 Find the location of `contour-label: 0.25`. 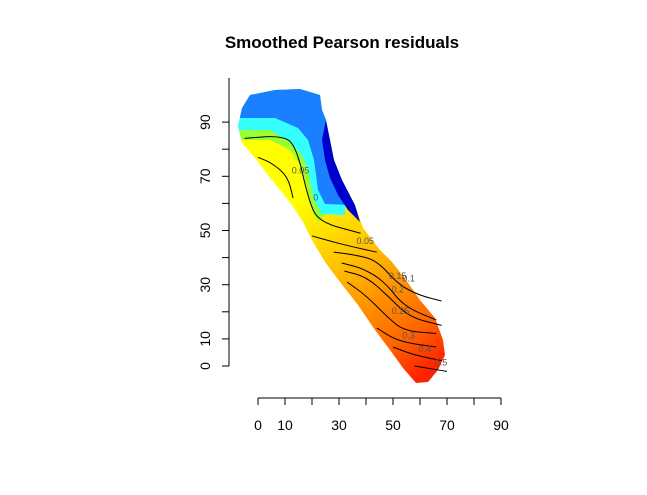

contour-label: 0.25 is located at coordinates (401, 311).